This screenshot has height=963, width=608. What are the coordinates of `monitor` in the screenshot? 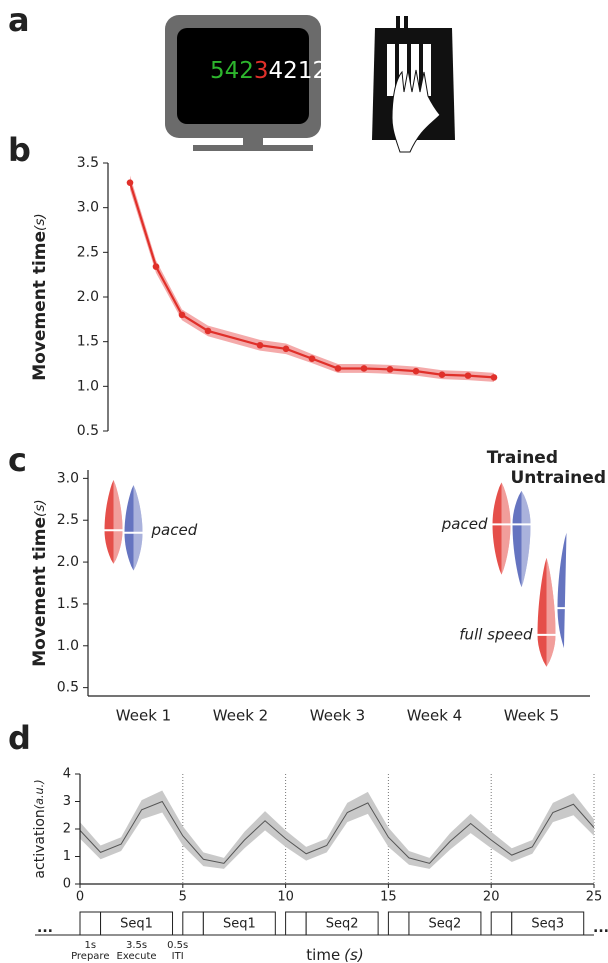 It's located at (243, 83).